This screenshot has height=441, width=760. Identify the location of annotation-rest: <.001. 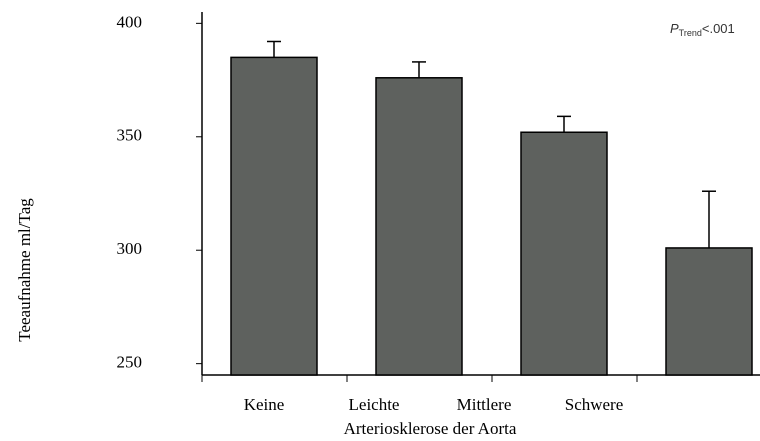
(718, 28).